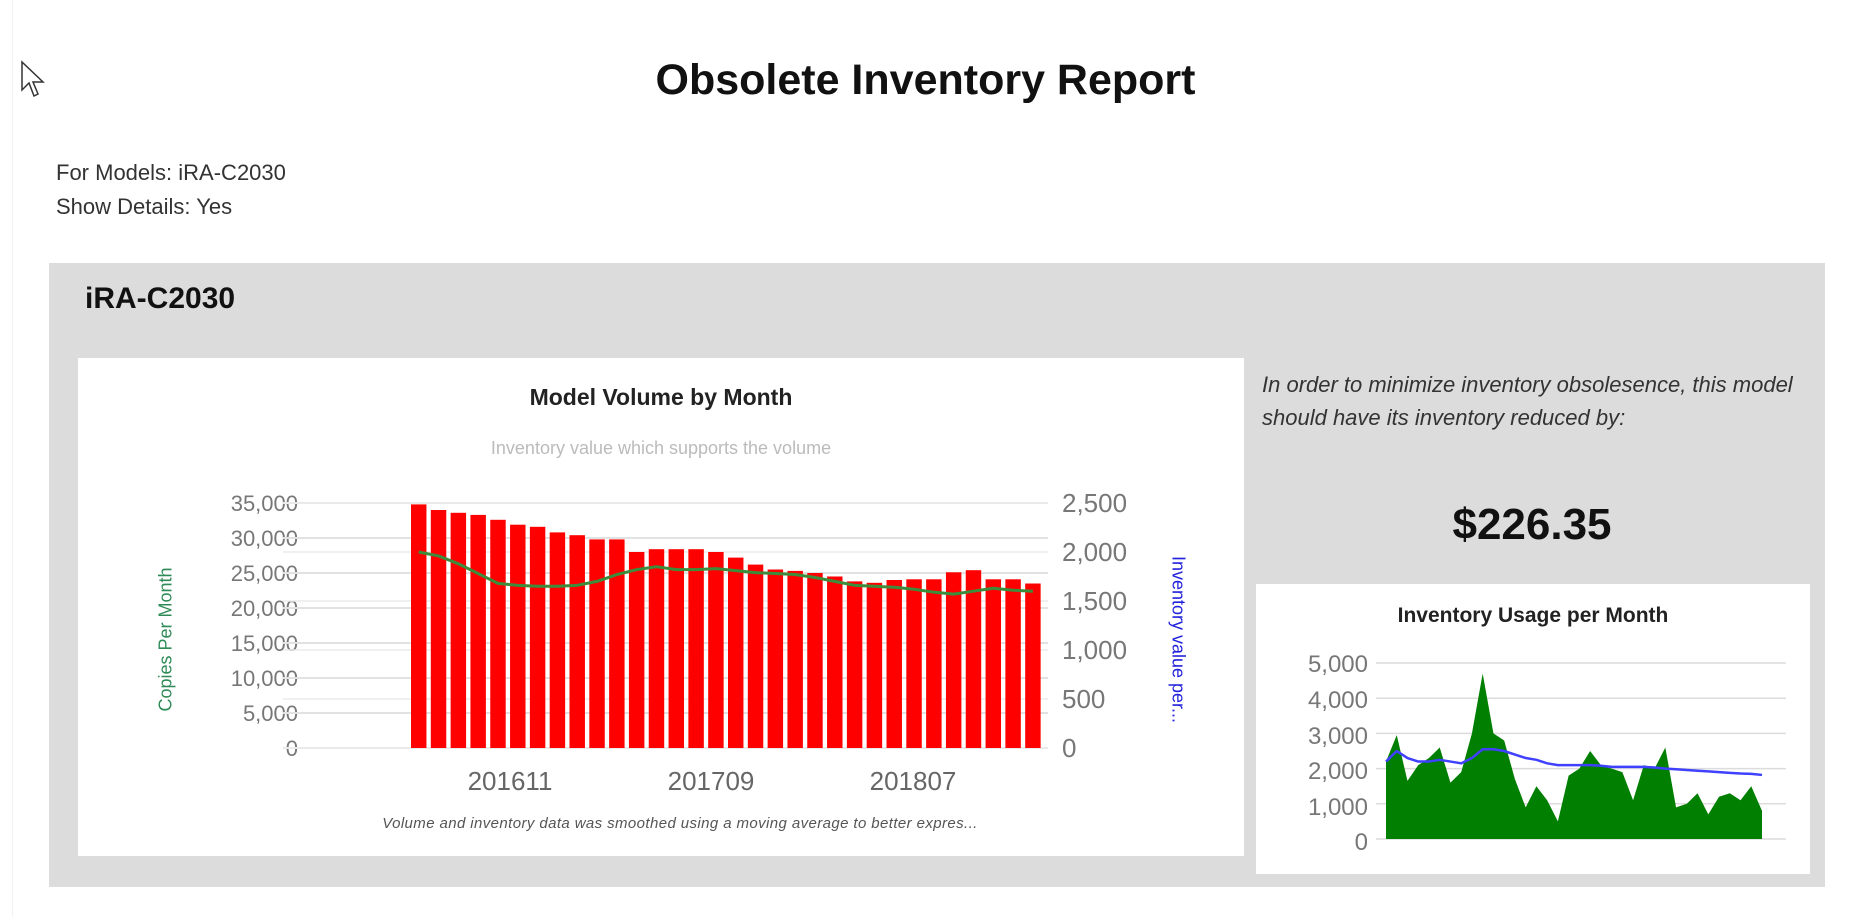  I want to click on param-show-details: Show Details: Yes, so click(171, 207).